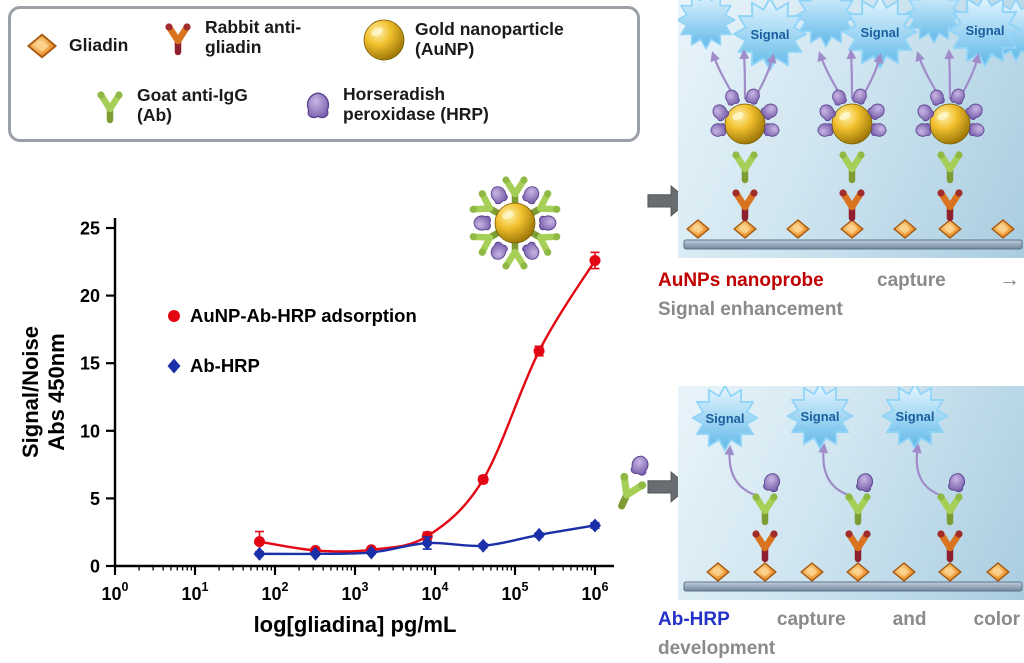 The height and width of the screenshot is (663, 1024). Describe the element at coordinates (811, 620) in the screenshot. I see `ab-hrp-caption-capture: capture` at that location.